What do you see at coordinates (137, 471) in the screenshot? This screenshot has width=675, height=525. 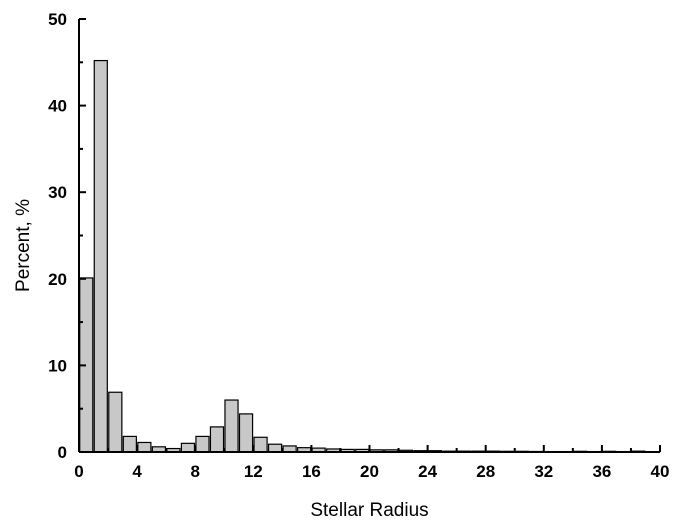 I see `x-tick-label: 4` at bounding box center [137, 471].